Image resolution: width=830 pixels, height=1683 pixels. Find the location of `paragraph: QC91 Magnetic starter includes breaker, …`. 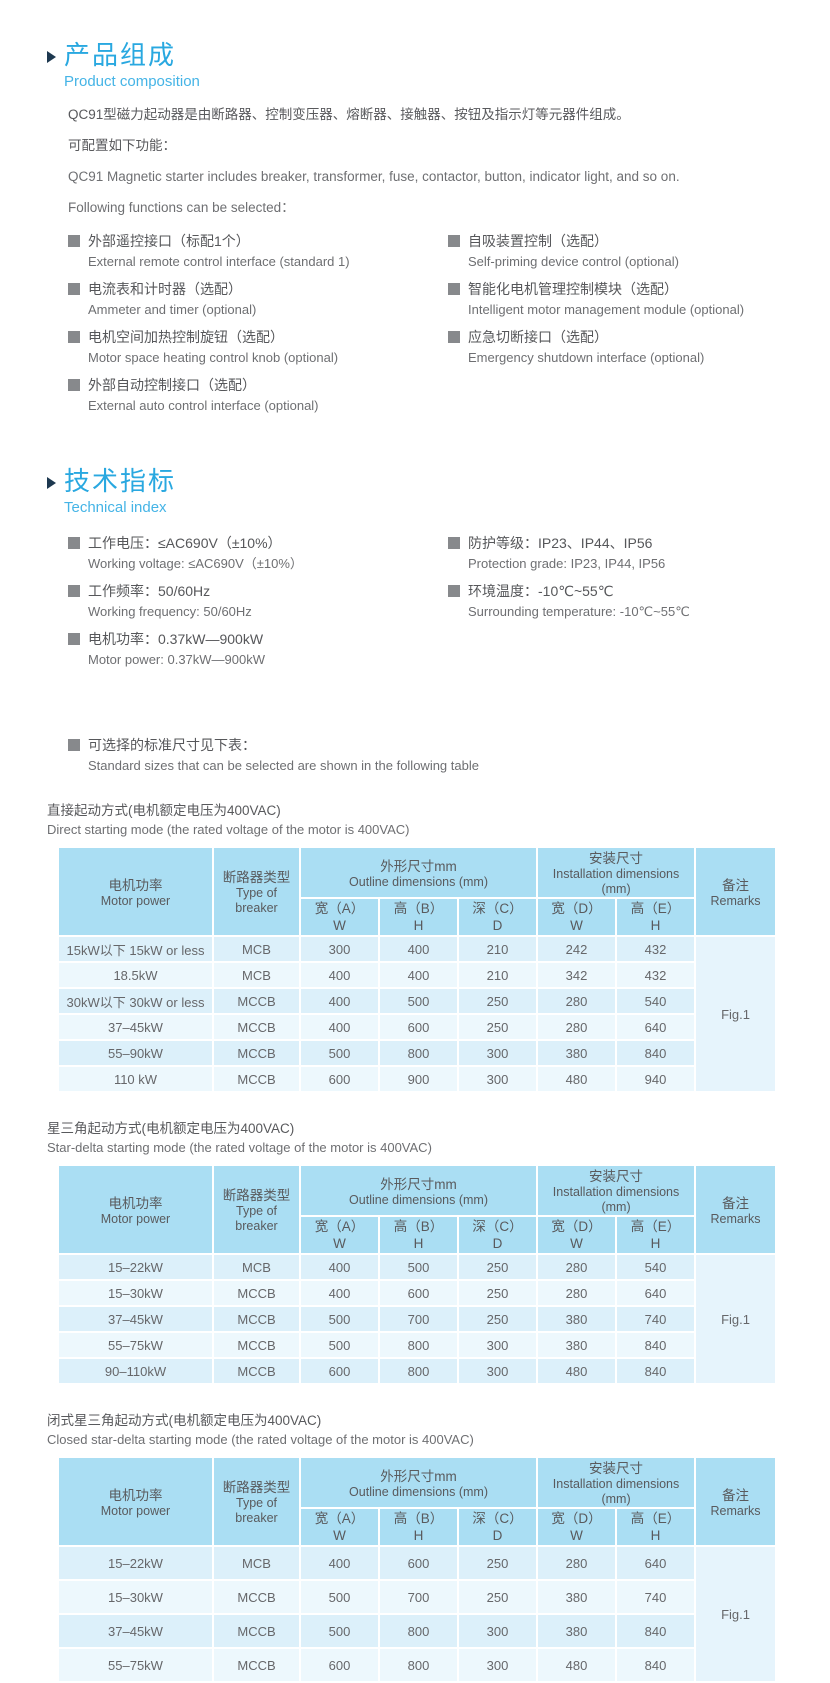

paragraph: QC91 Magnetic starter includes breaker, … is located at coordinates (374, 176).